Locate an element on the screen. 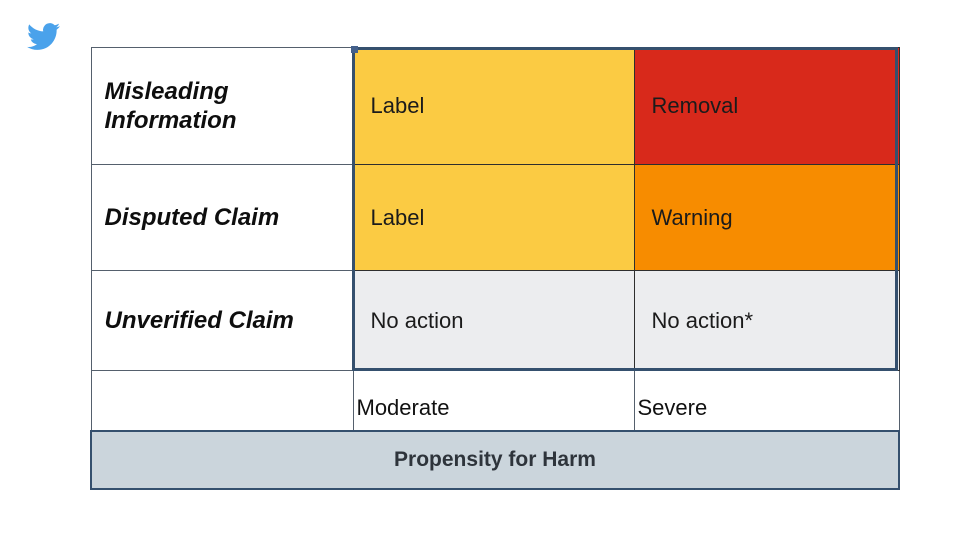 The width and height of the screenshot is (960, 540). cell-unverified-moderate: No action is located at coordinates (493, 320).